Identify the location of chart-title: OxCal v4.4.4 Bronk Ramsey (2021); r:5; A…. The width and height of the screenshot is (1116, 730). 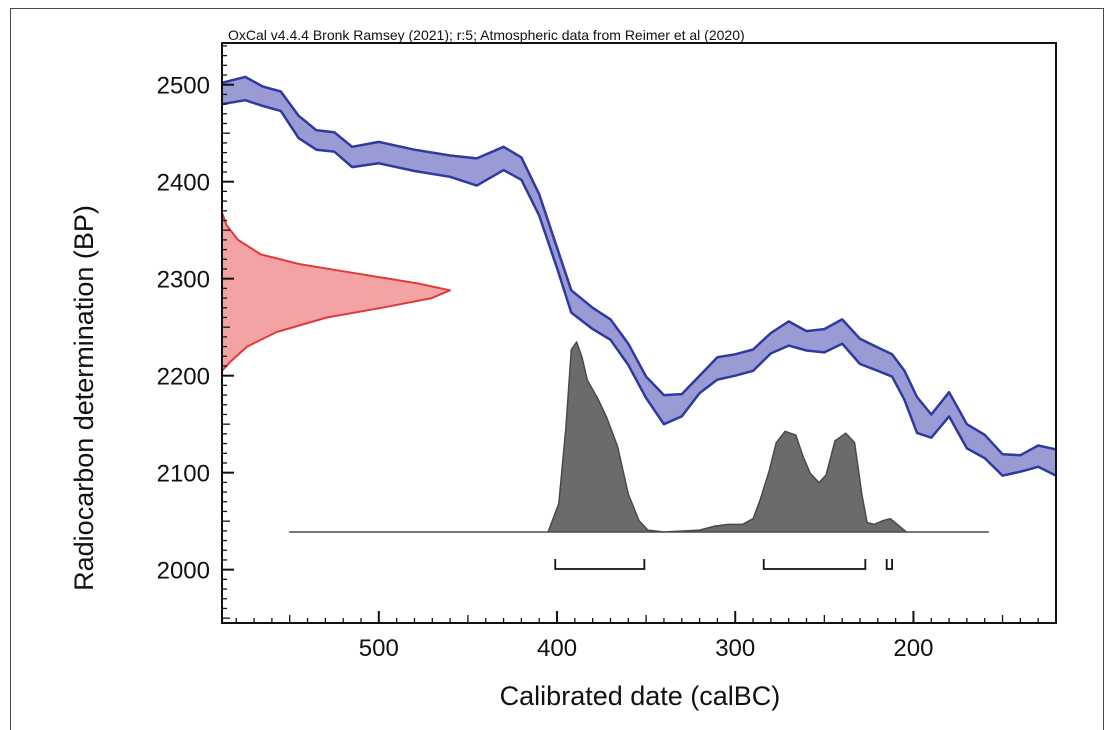
(486, 35).